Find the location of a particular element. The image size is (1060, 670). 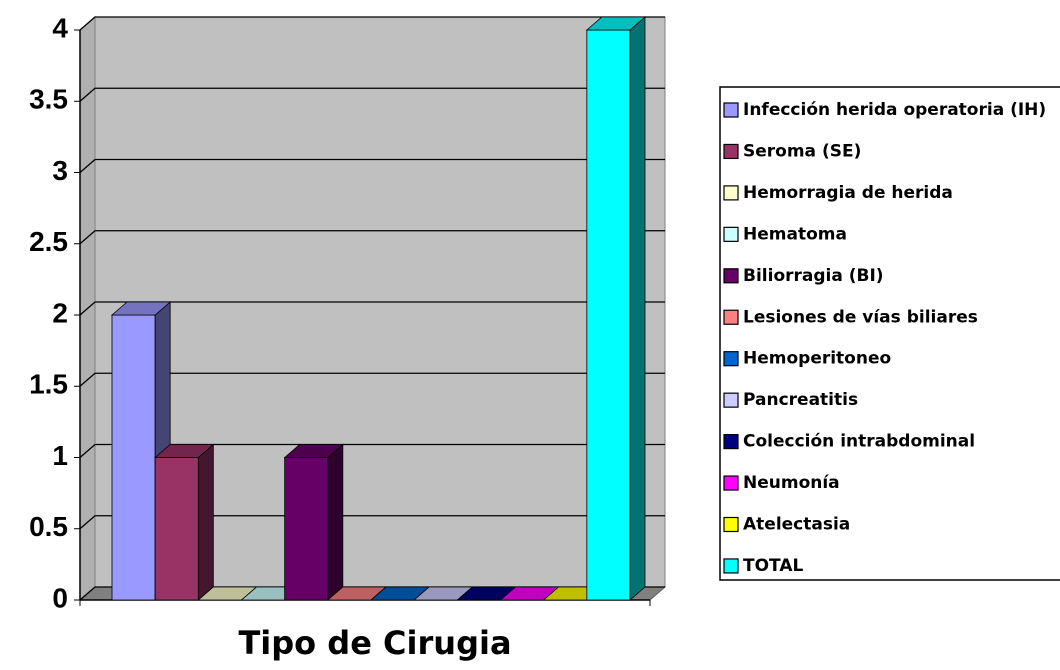

legend-label: Neumonía is located at coordinates (791, 483).